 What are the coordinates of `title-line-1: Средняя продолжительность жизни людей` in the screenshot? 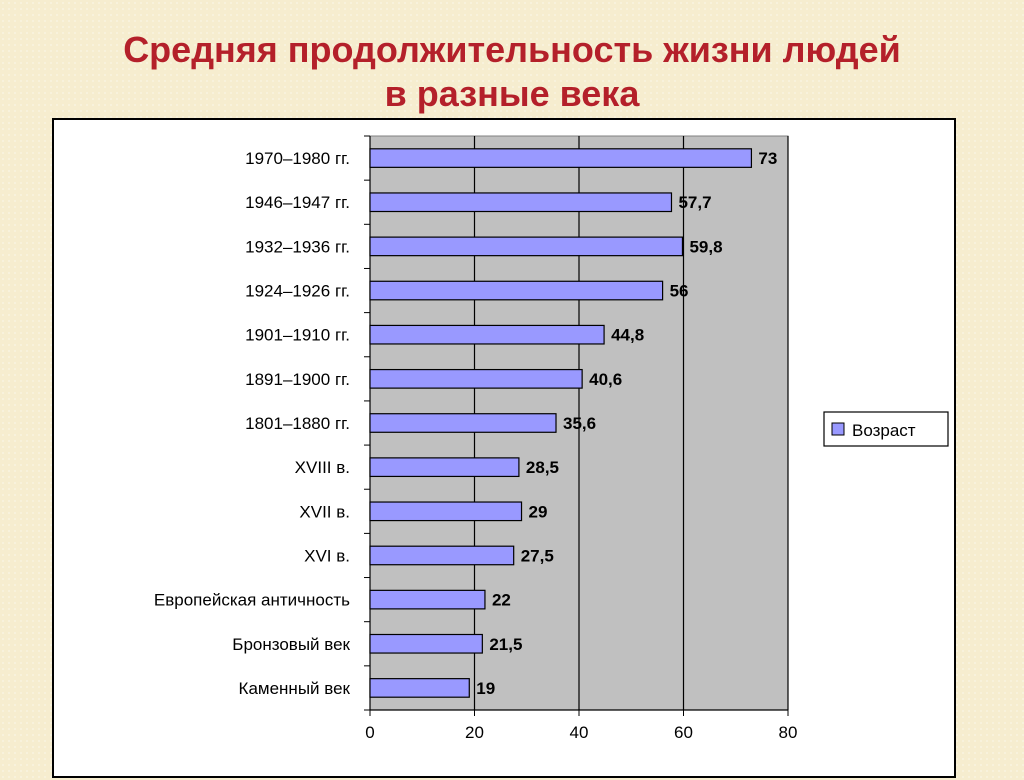 It's located at (512, 49).